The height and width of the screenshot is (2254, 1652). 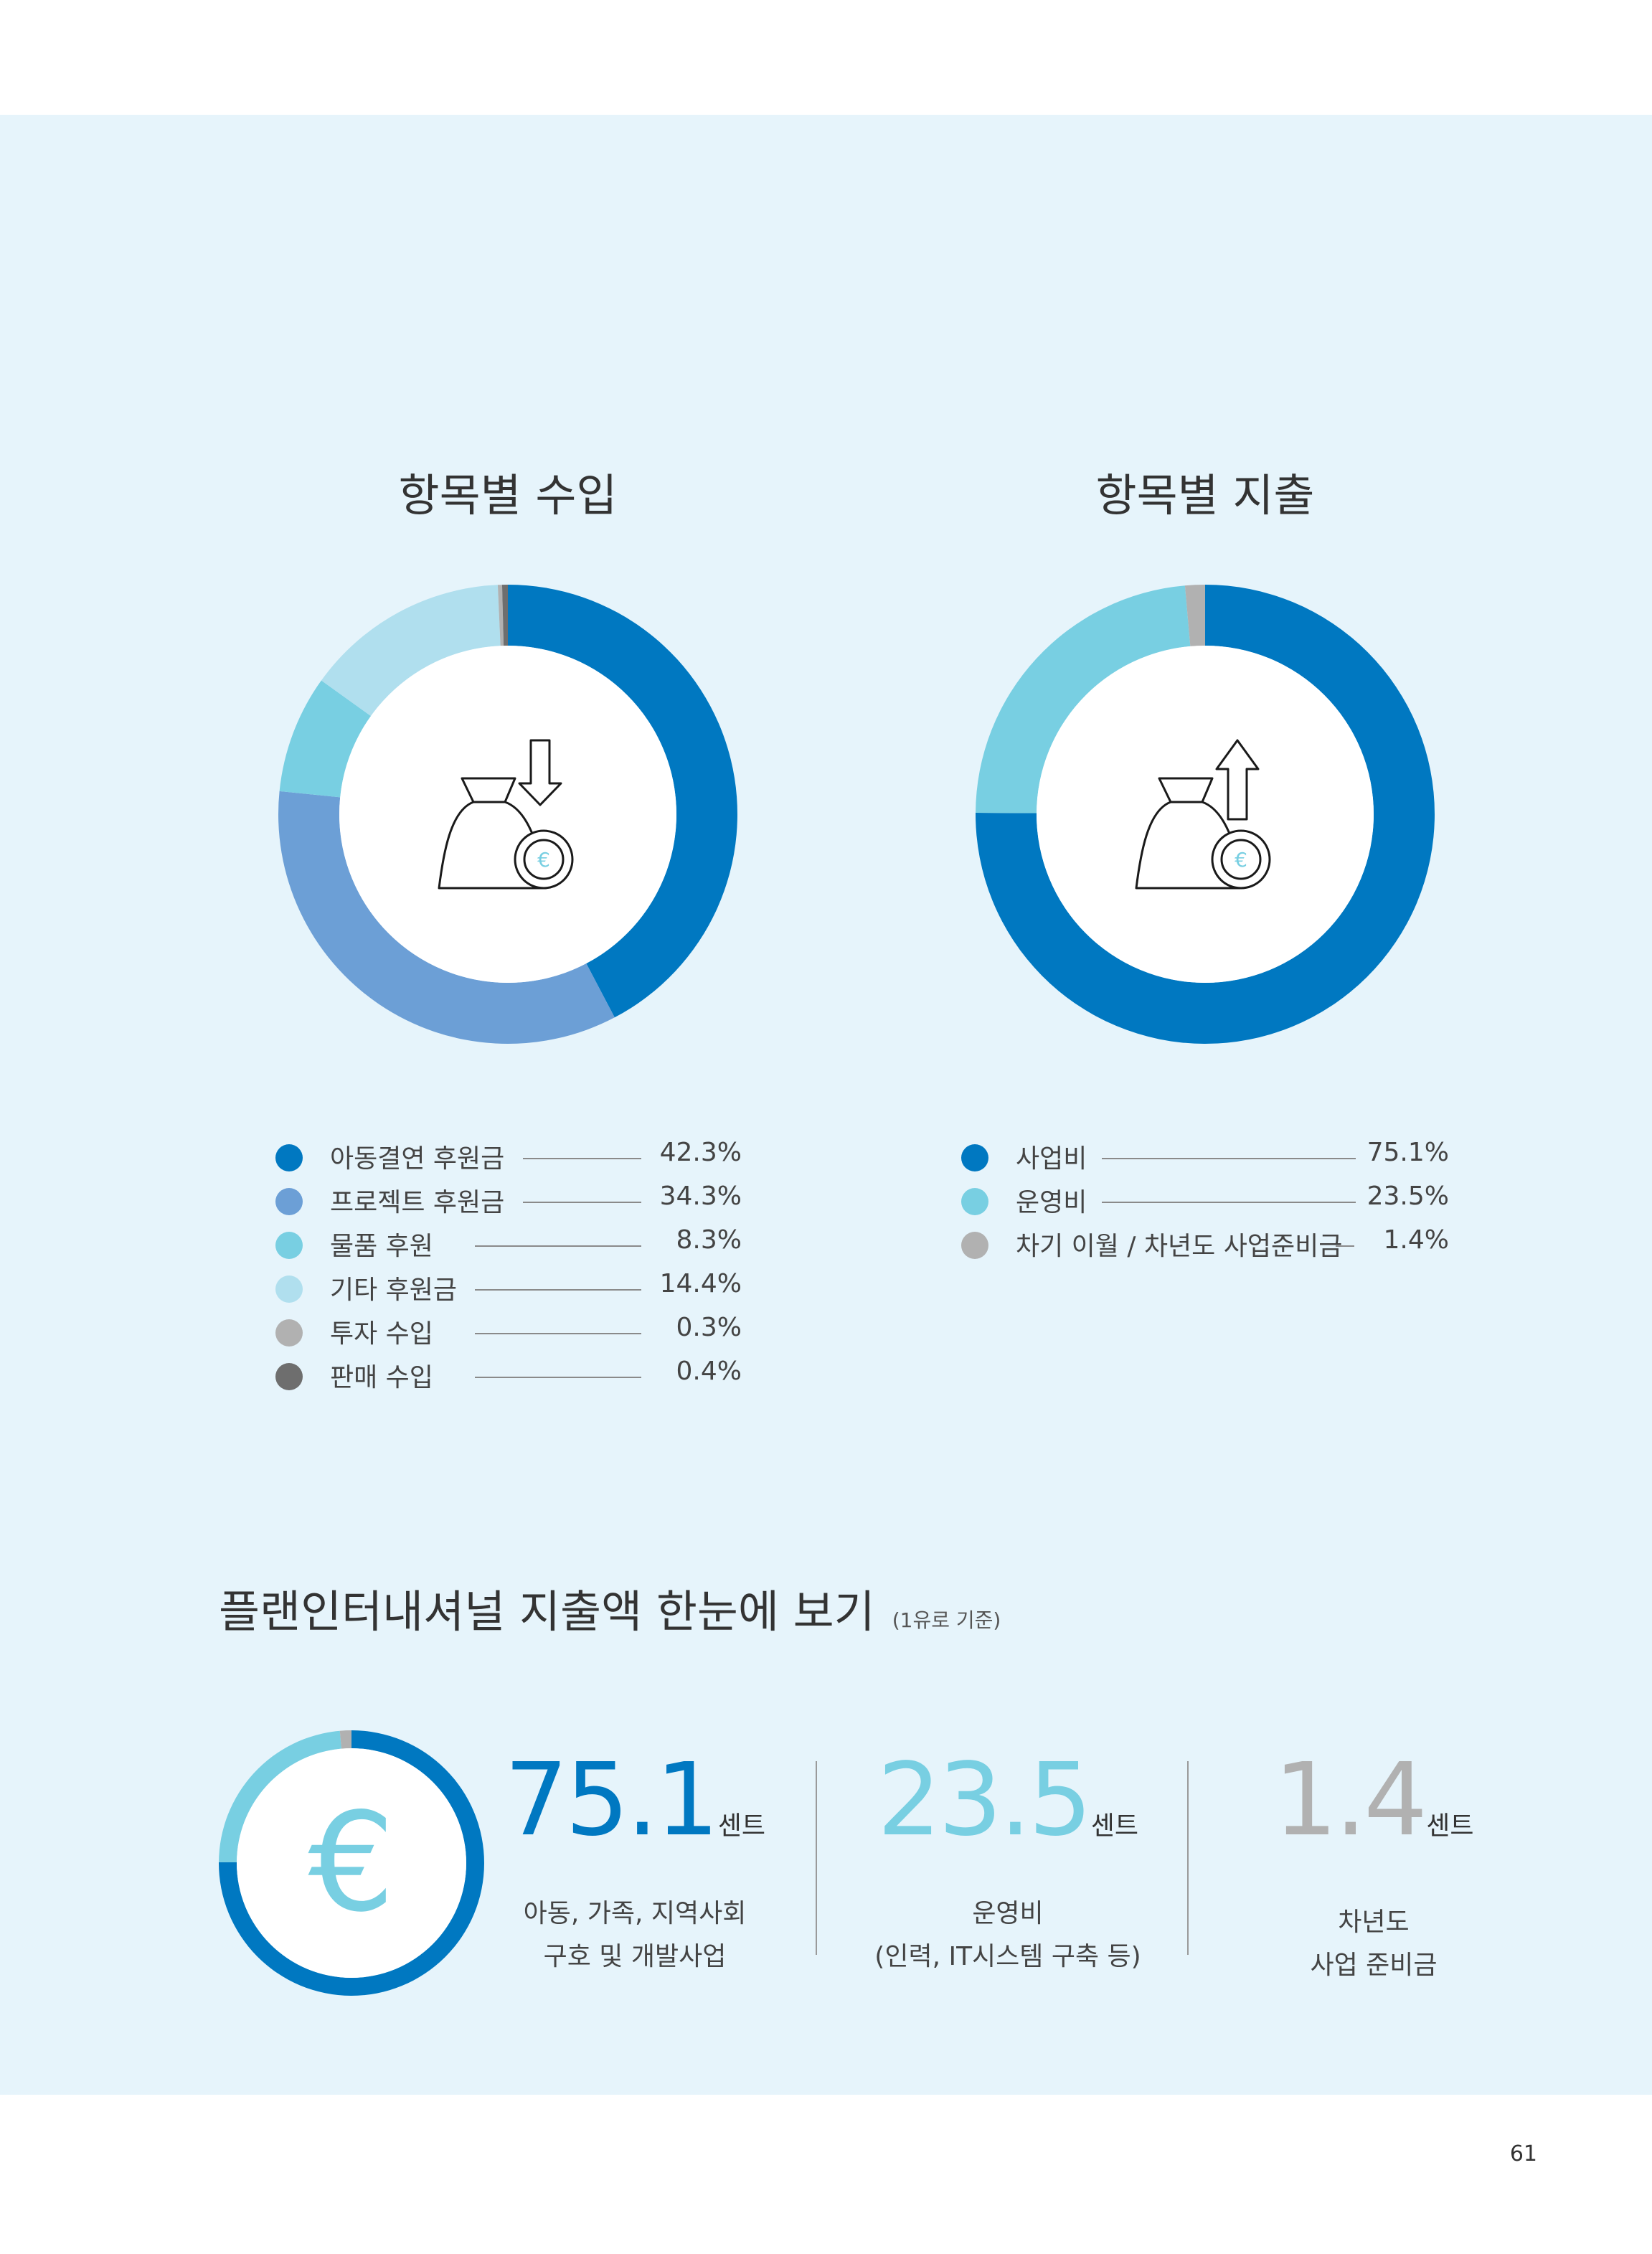 What do you see at coordinates (1408, 1196) in the screenshot?
I see `legend-value: 23.5%` at bounding box center [1408, 1196].